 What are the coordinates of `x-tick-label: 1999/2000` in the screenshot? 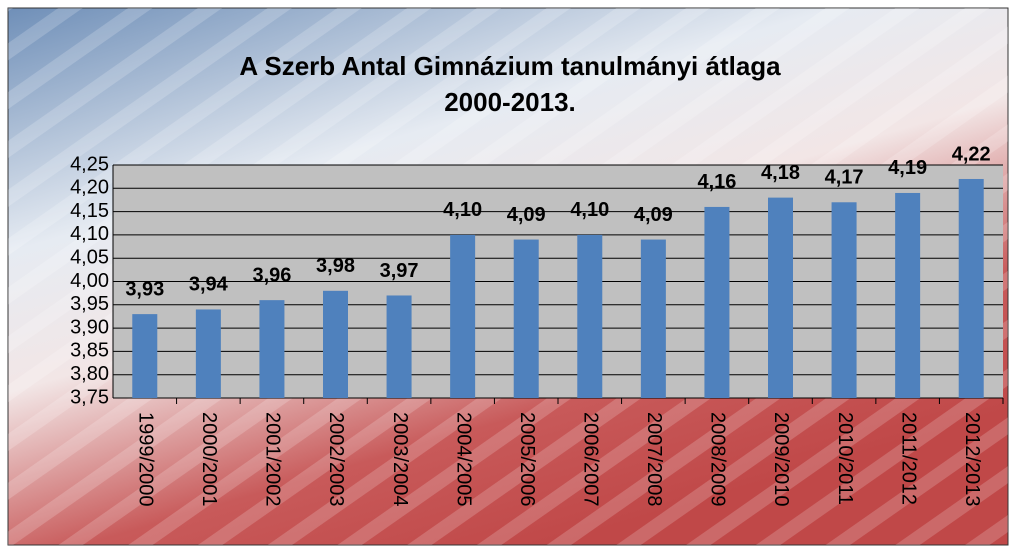 It's located at (146, 459).